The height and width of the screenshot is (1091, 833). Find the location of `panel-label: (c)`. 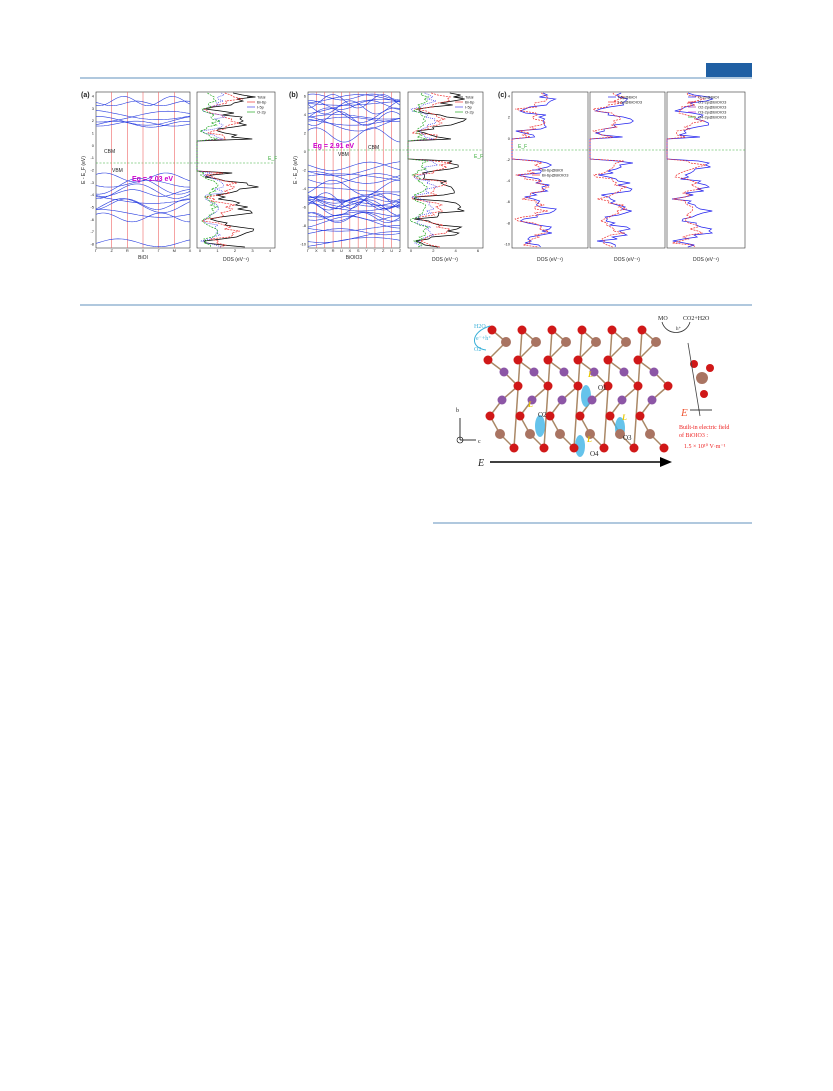

panel-label: (c) is located at coordinates (502, 95).